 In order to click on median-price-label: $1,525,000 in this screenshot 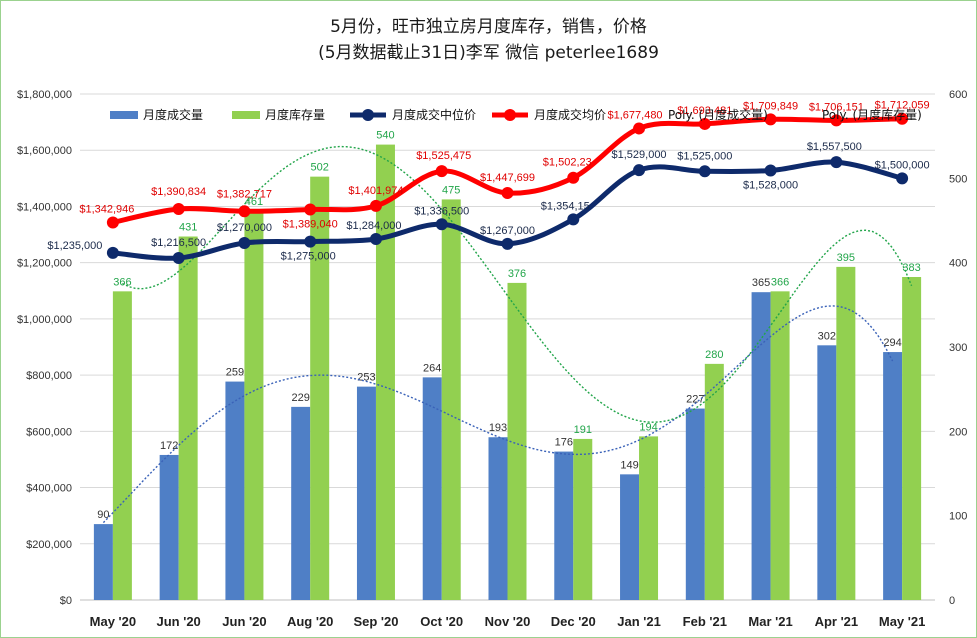, I will do `click(704, 156)`.